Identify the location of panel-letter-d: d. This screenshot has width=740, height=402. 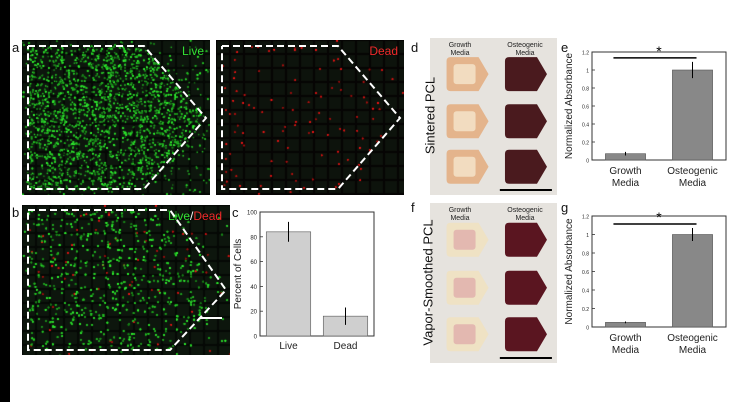
(415, 47).